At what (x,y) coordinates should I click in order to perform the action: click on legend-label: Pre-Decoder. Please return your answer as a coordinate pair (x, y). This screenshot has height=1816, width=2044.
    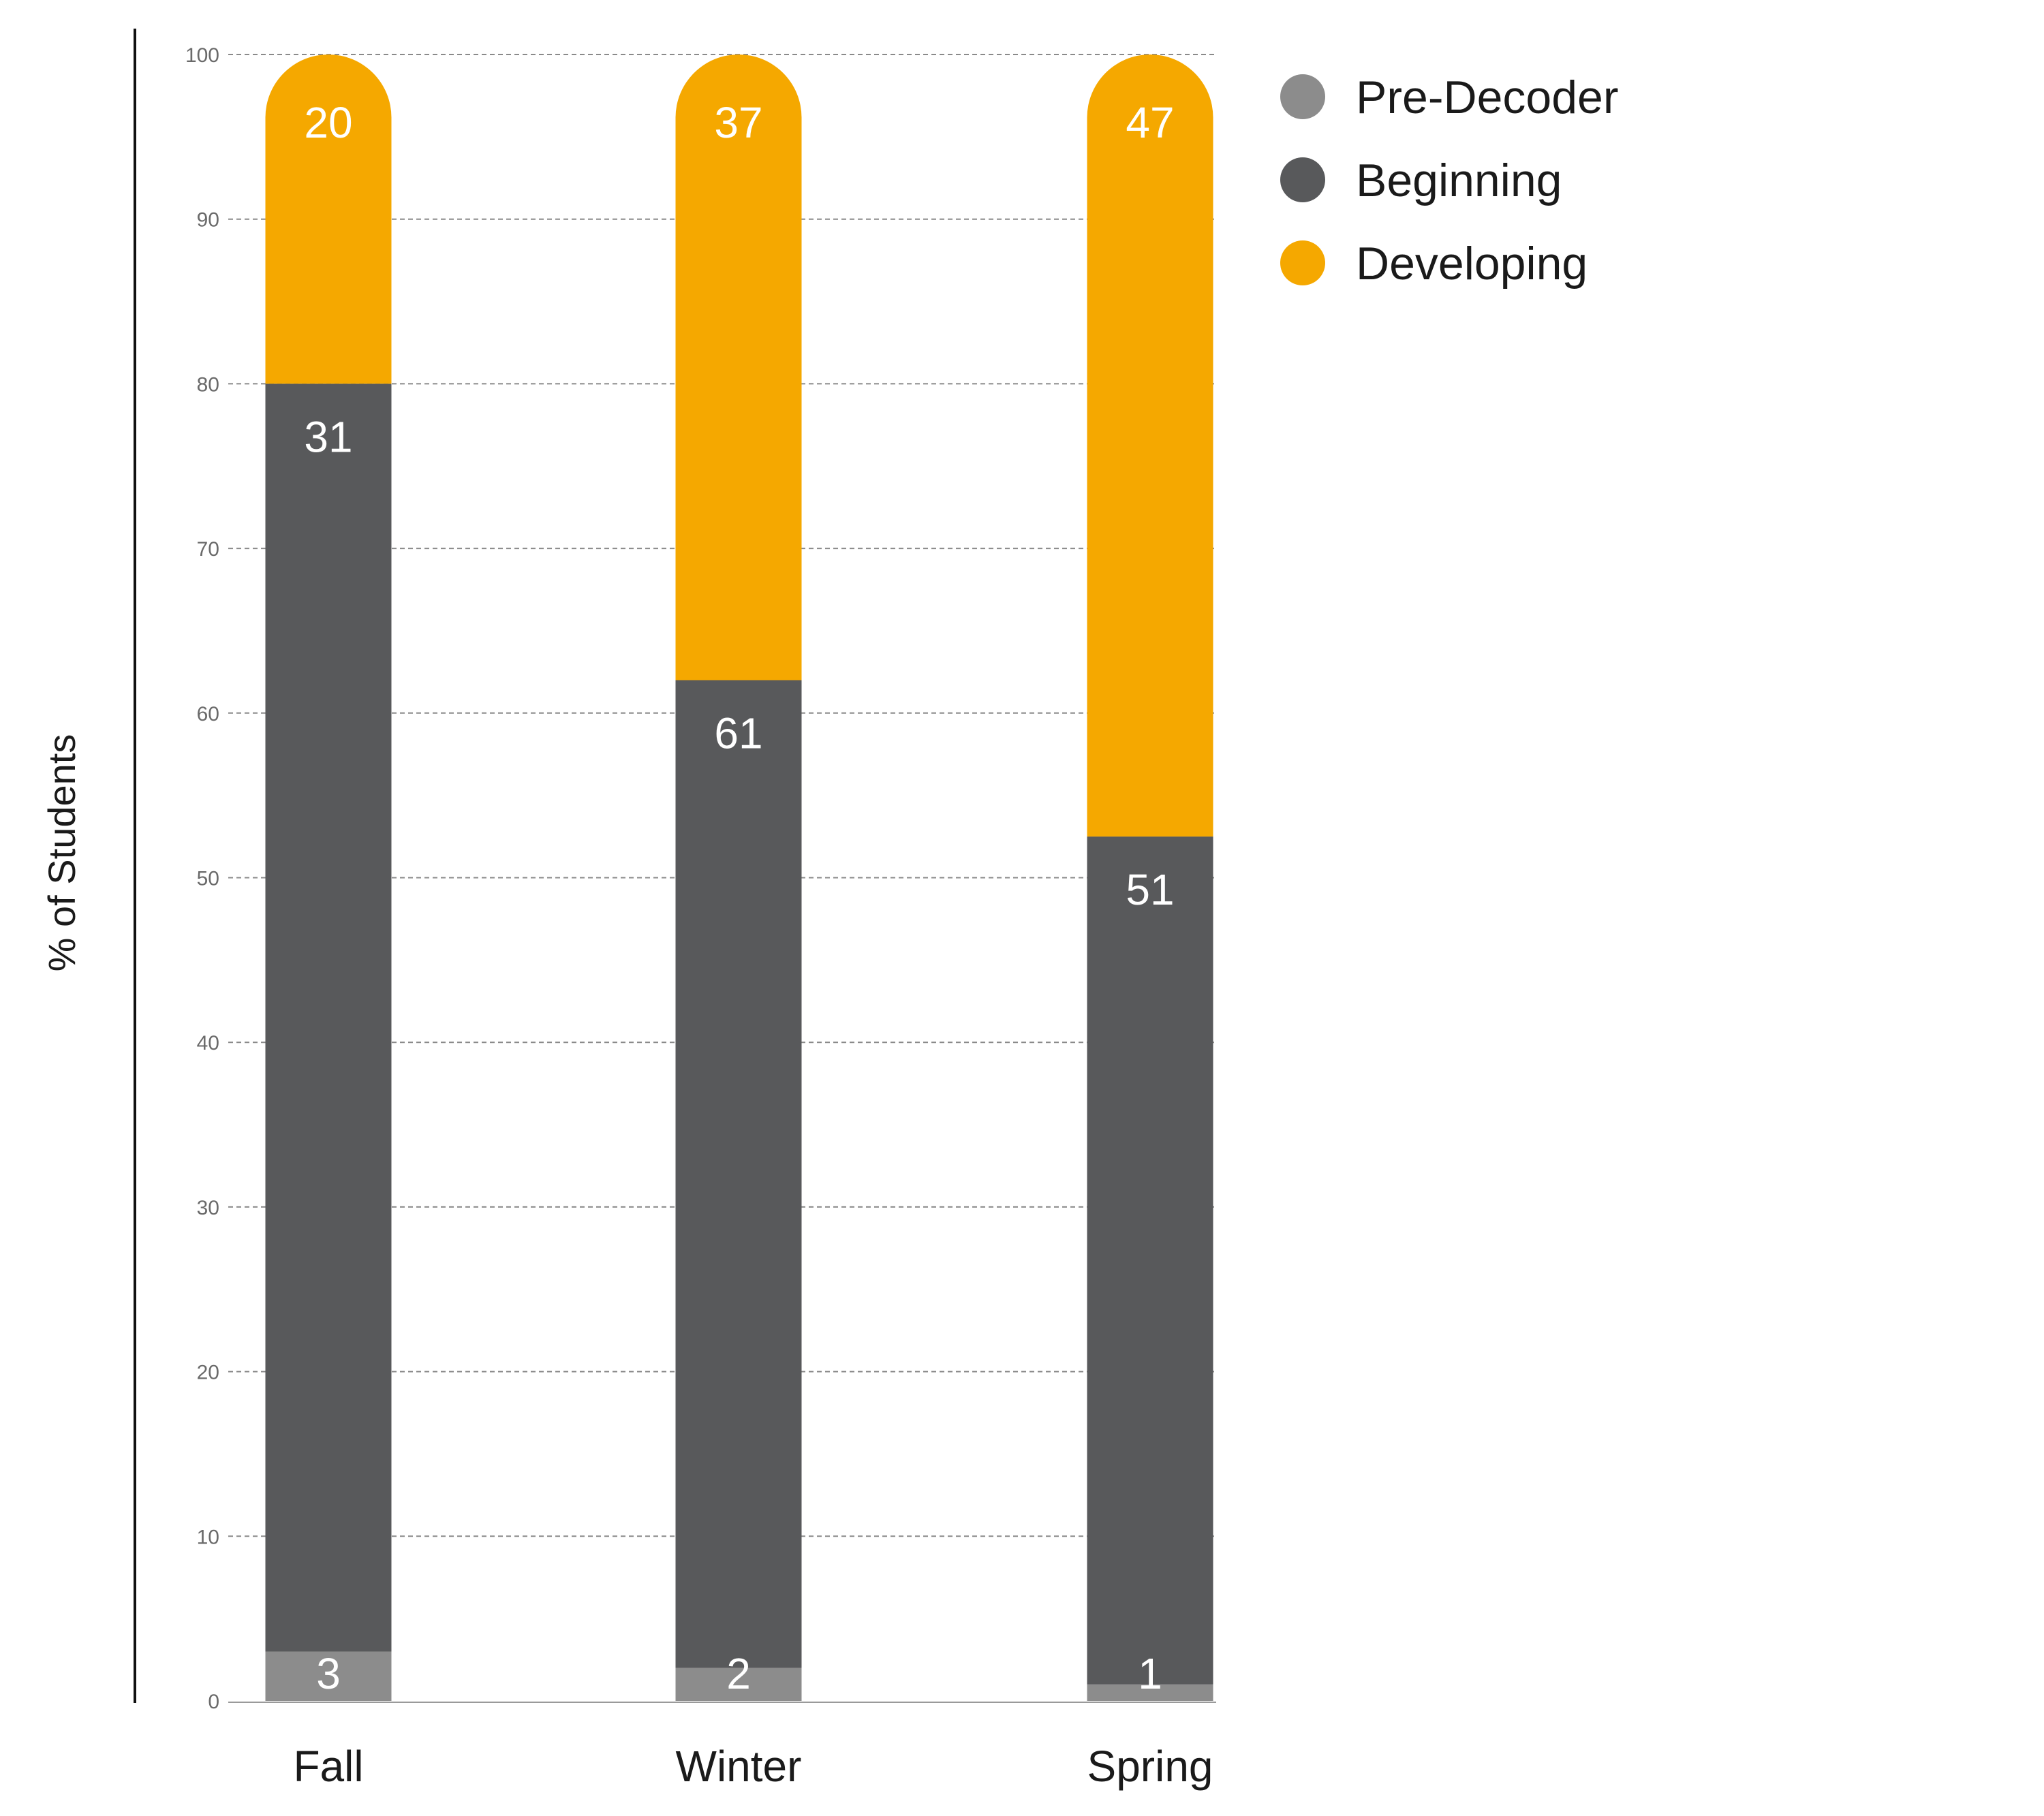
    Looking at the image, I should click on (1487, 98).